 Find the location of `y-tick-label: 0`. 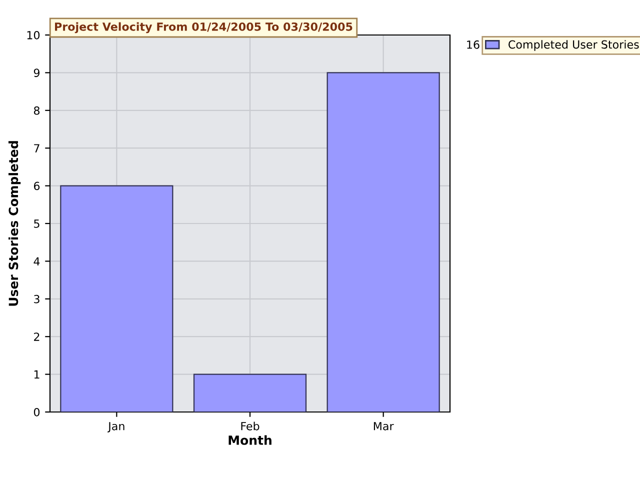

y-tick-label: 0 is located at coordinates (37, 412).